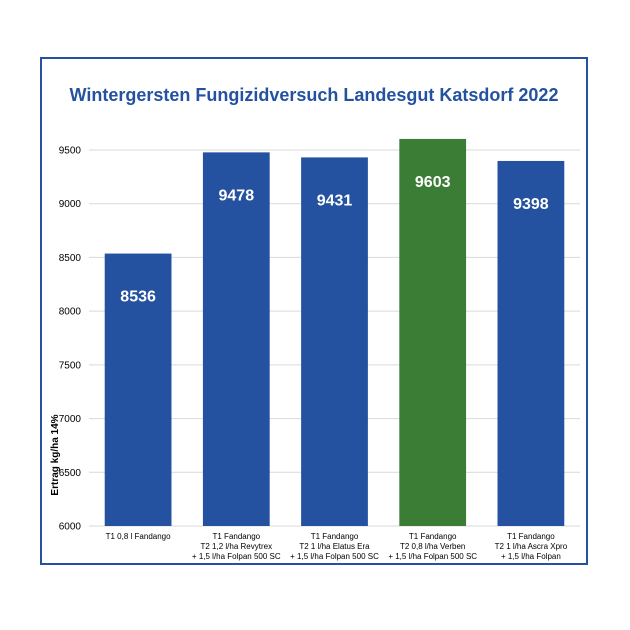 Image resolution: width=630 pixels, height=630 pixels. Describe the element at coordinates (70, 151) in the screenshot. I see `y-tick-label: 9500` at that location.